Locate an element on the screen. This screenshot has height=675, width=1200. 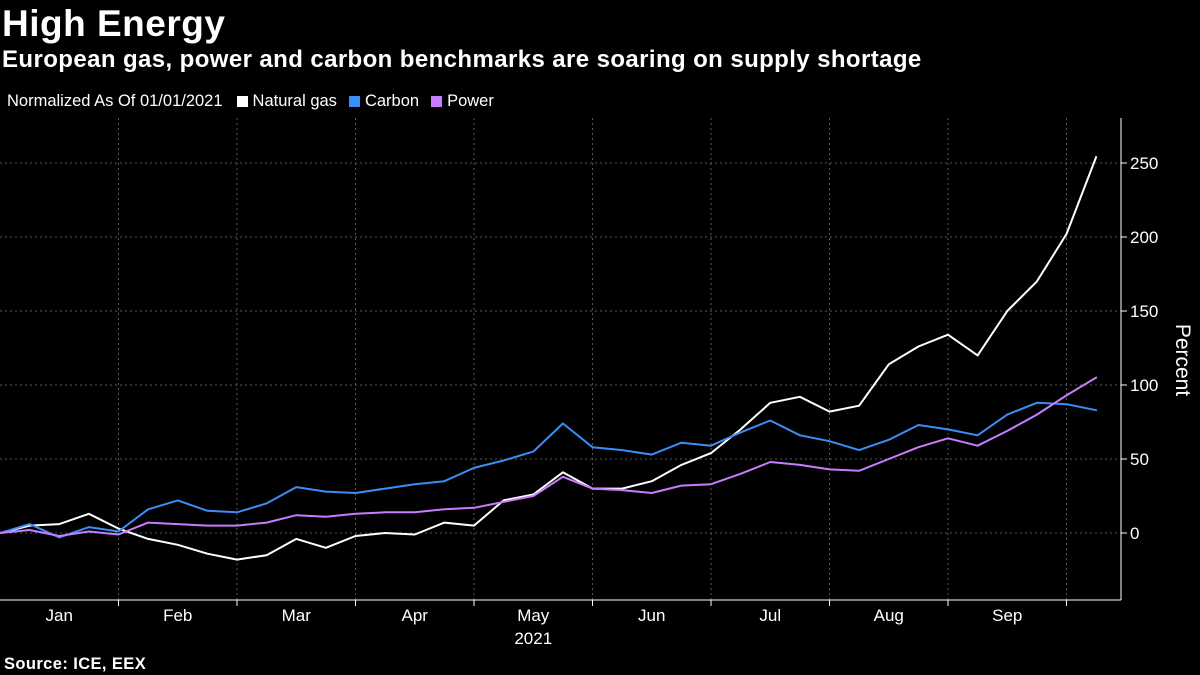
legend-item-power: Power is located at coordinates (462, 101).